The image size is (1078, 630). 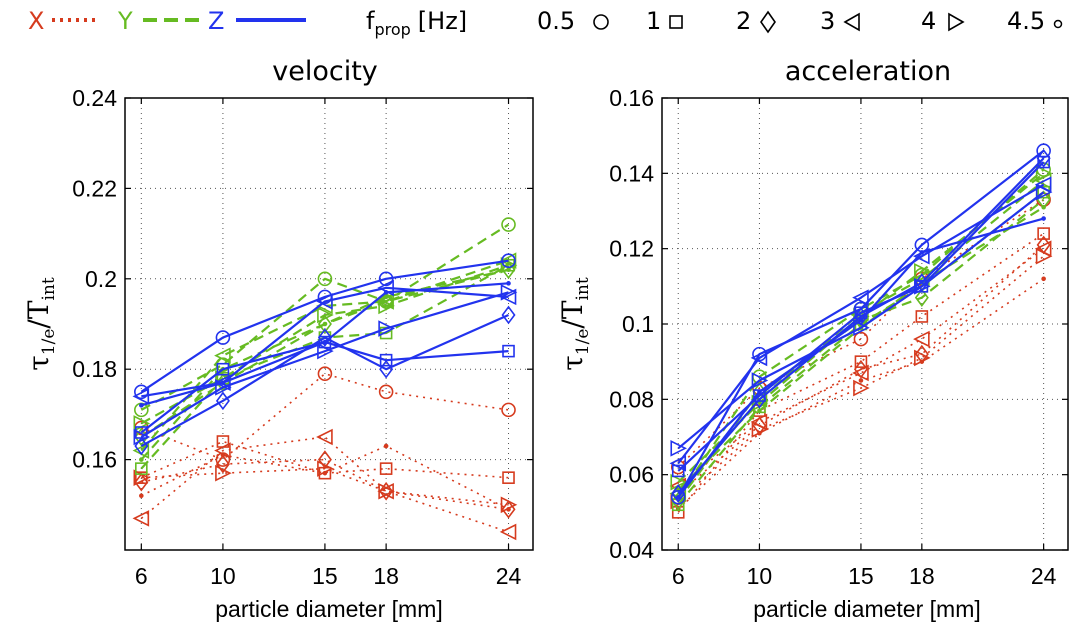 I want to click on chart-title: velocity, so click(x=325, y=71).